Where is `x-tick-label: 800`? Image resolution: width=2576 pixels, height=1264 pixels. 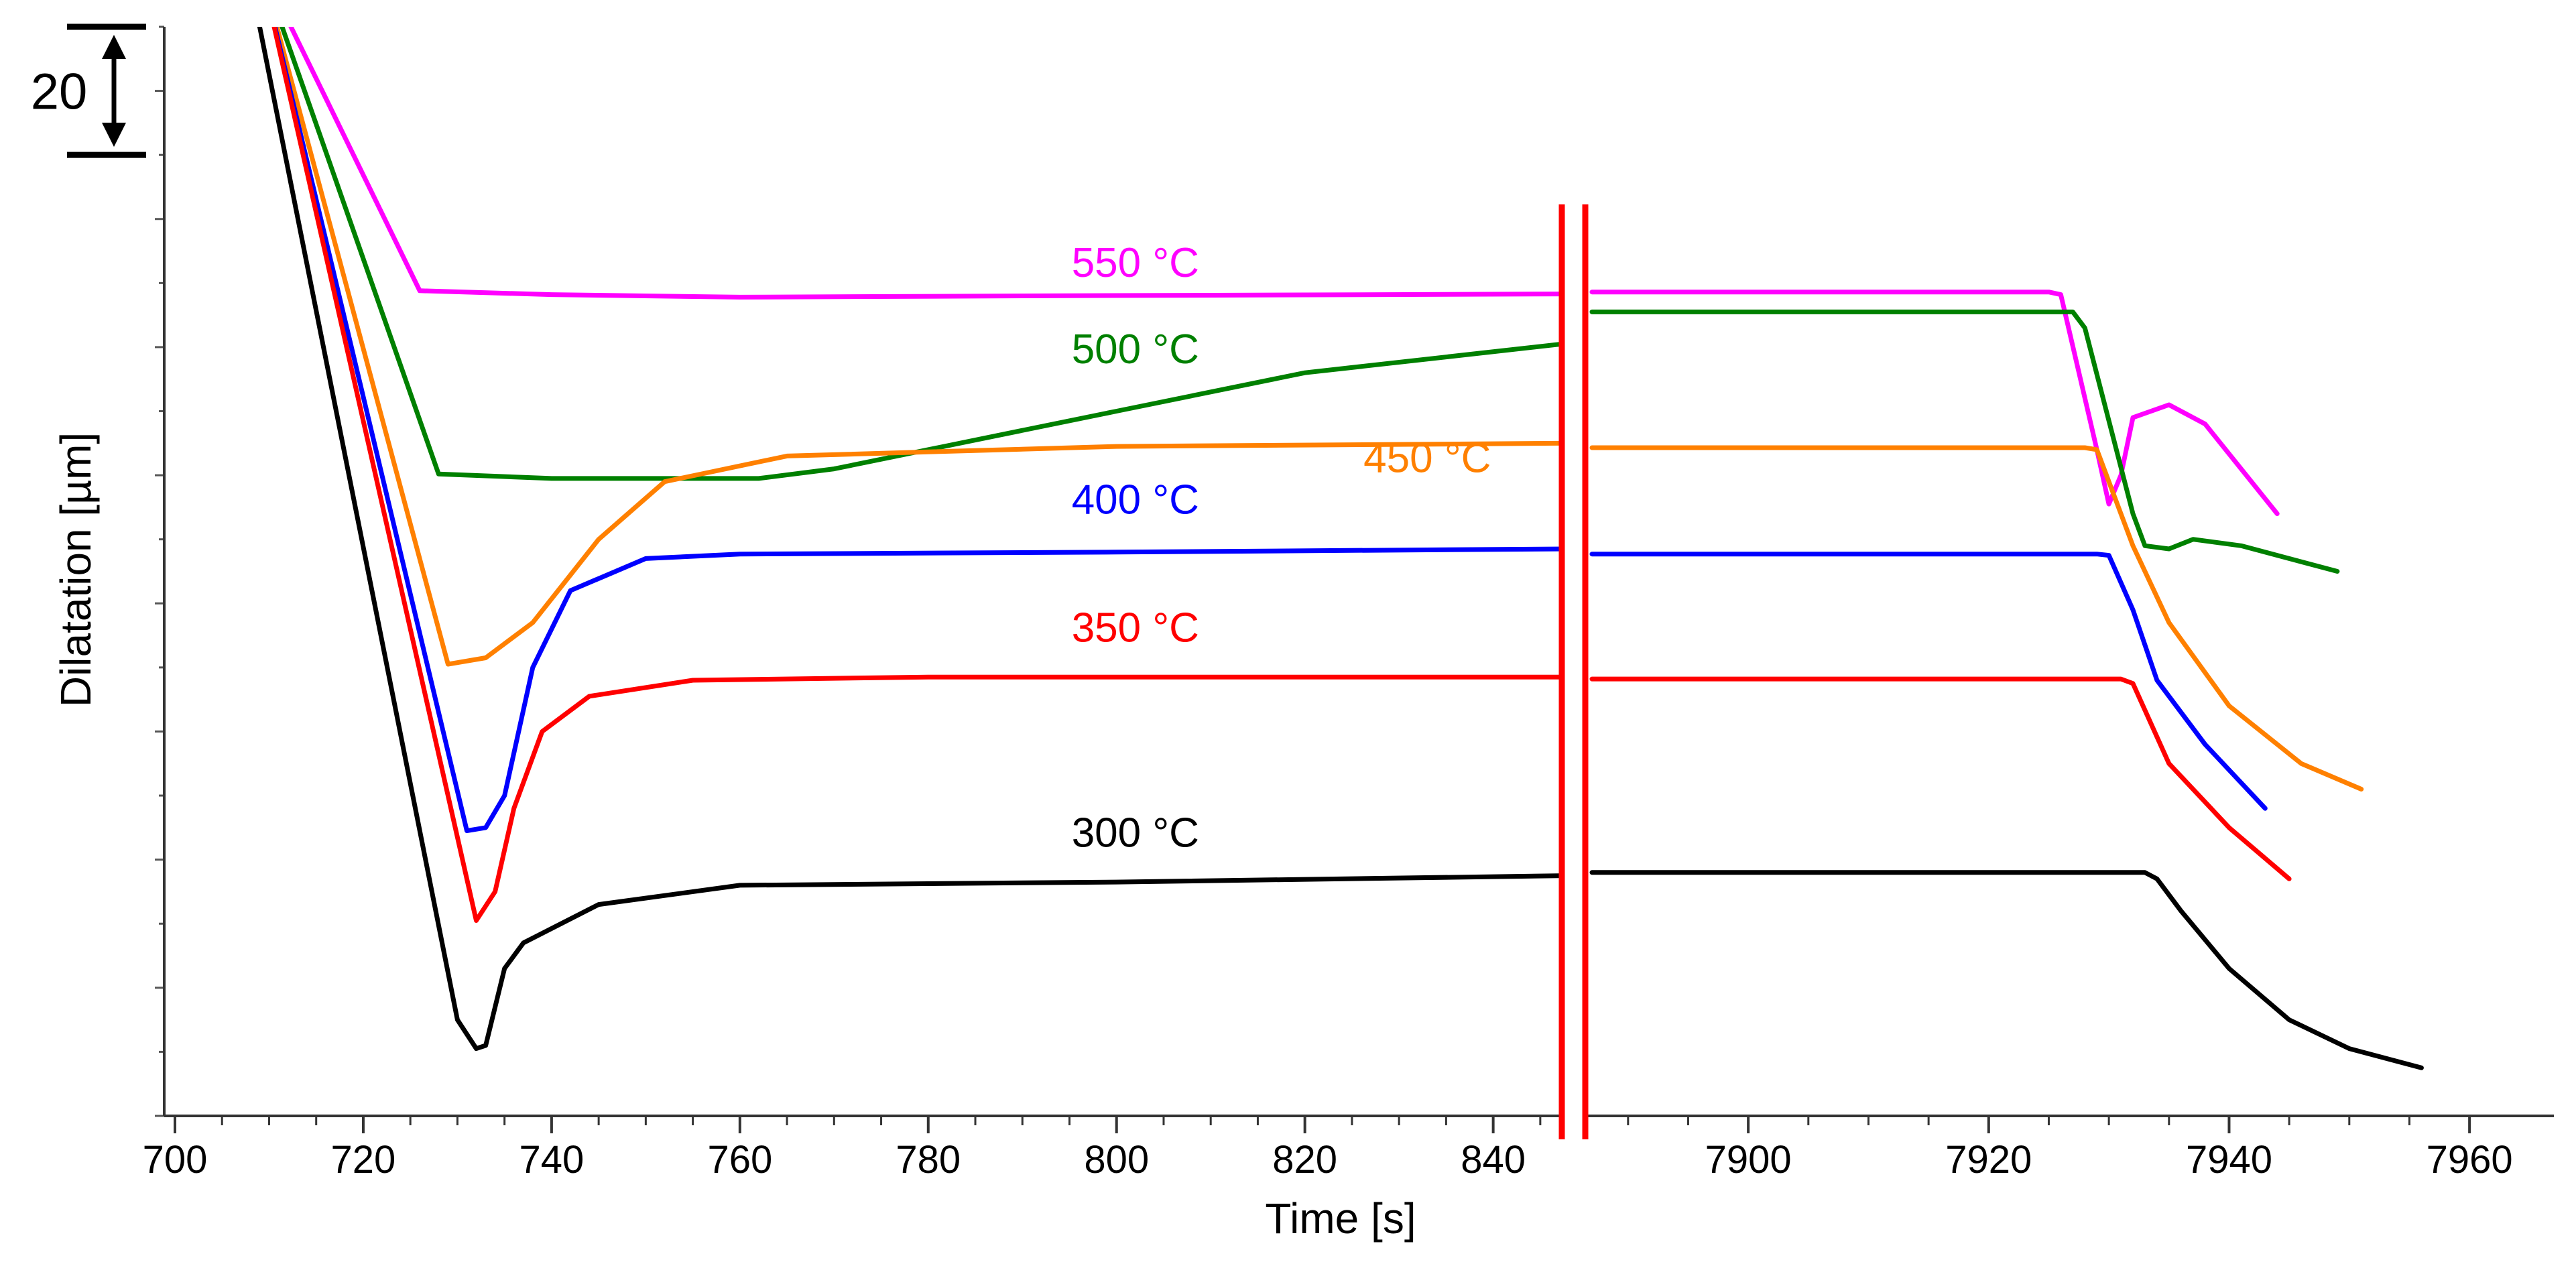 x-tick-label: 800 is located at coordinates (1116, 1160).